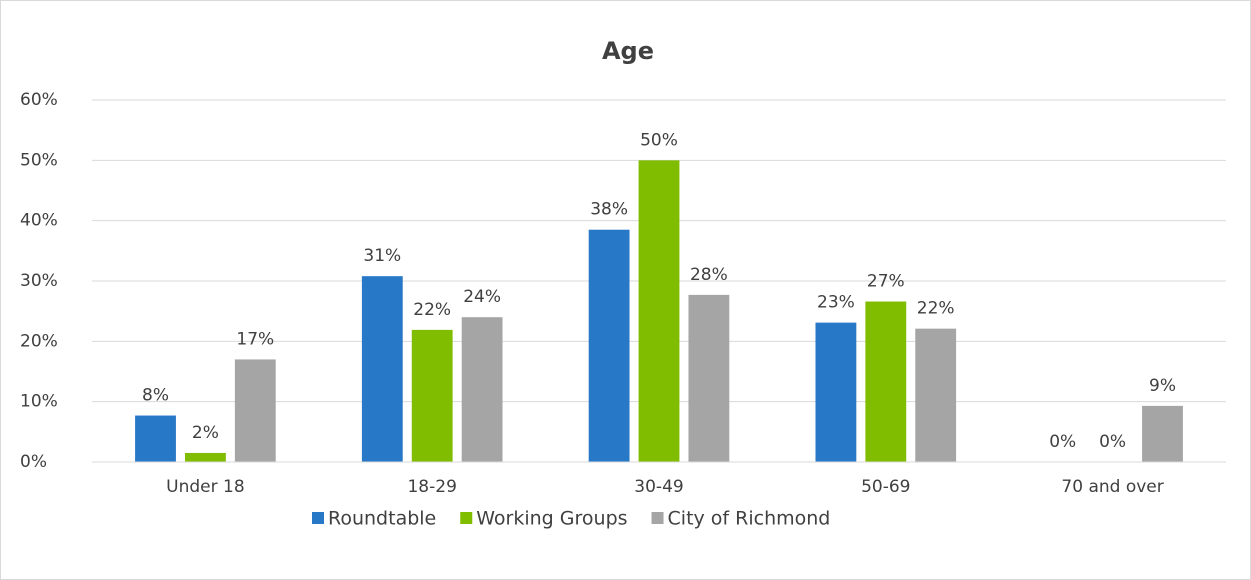 This screenshot has height=580, width=1251. I want to click on data-label: 17%, so click(255, 339).